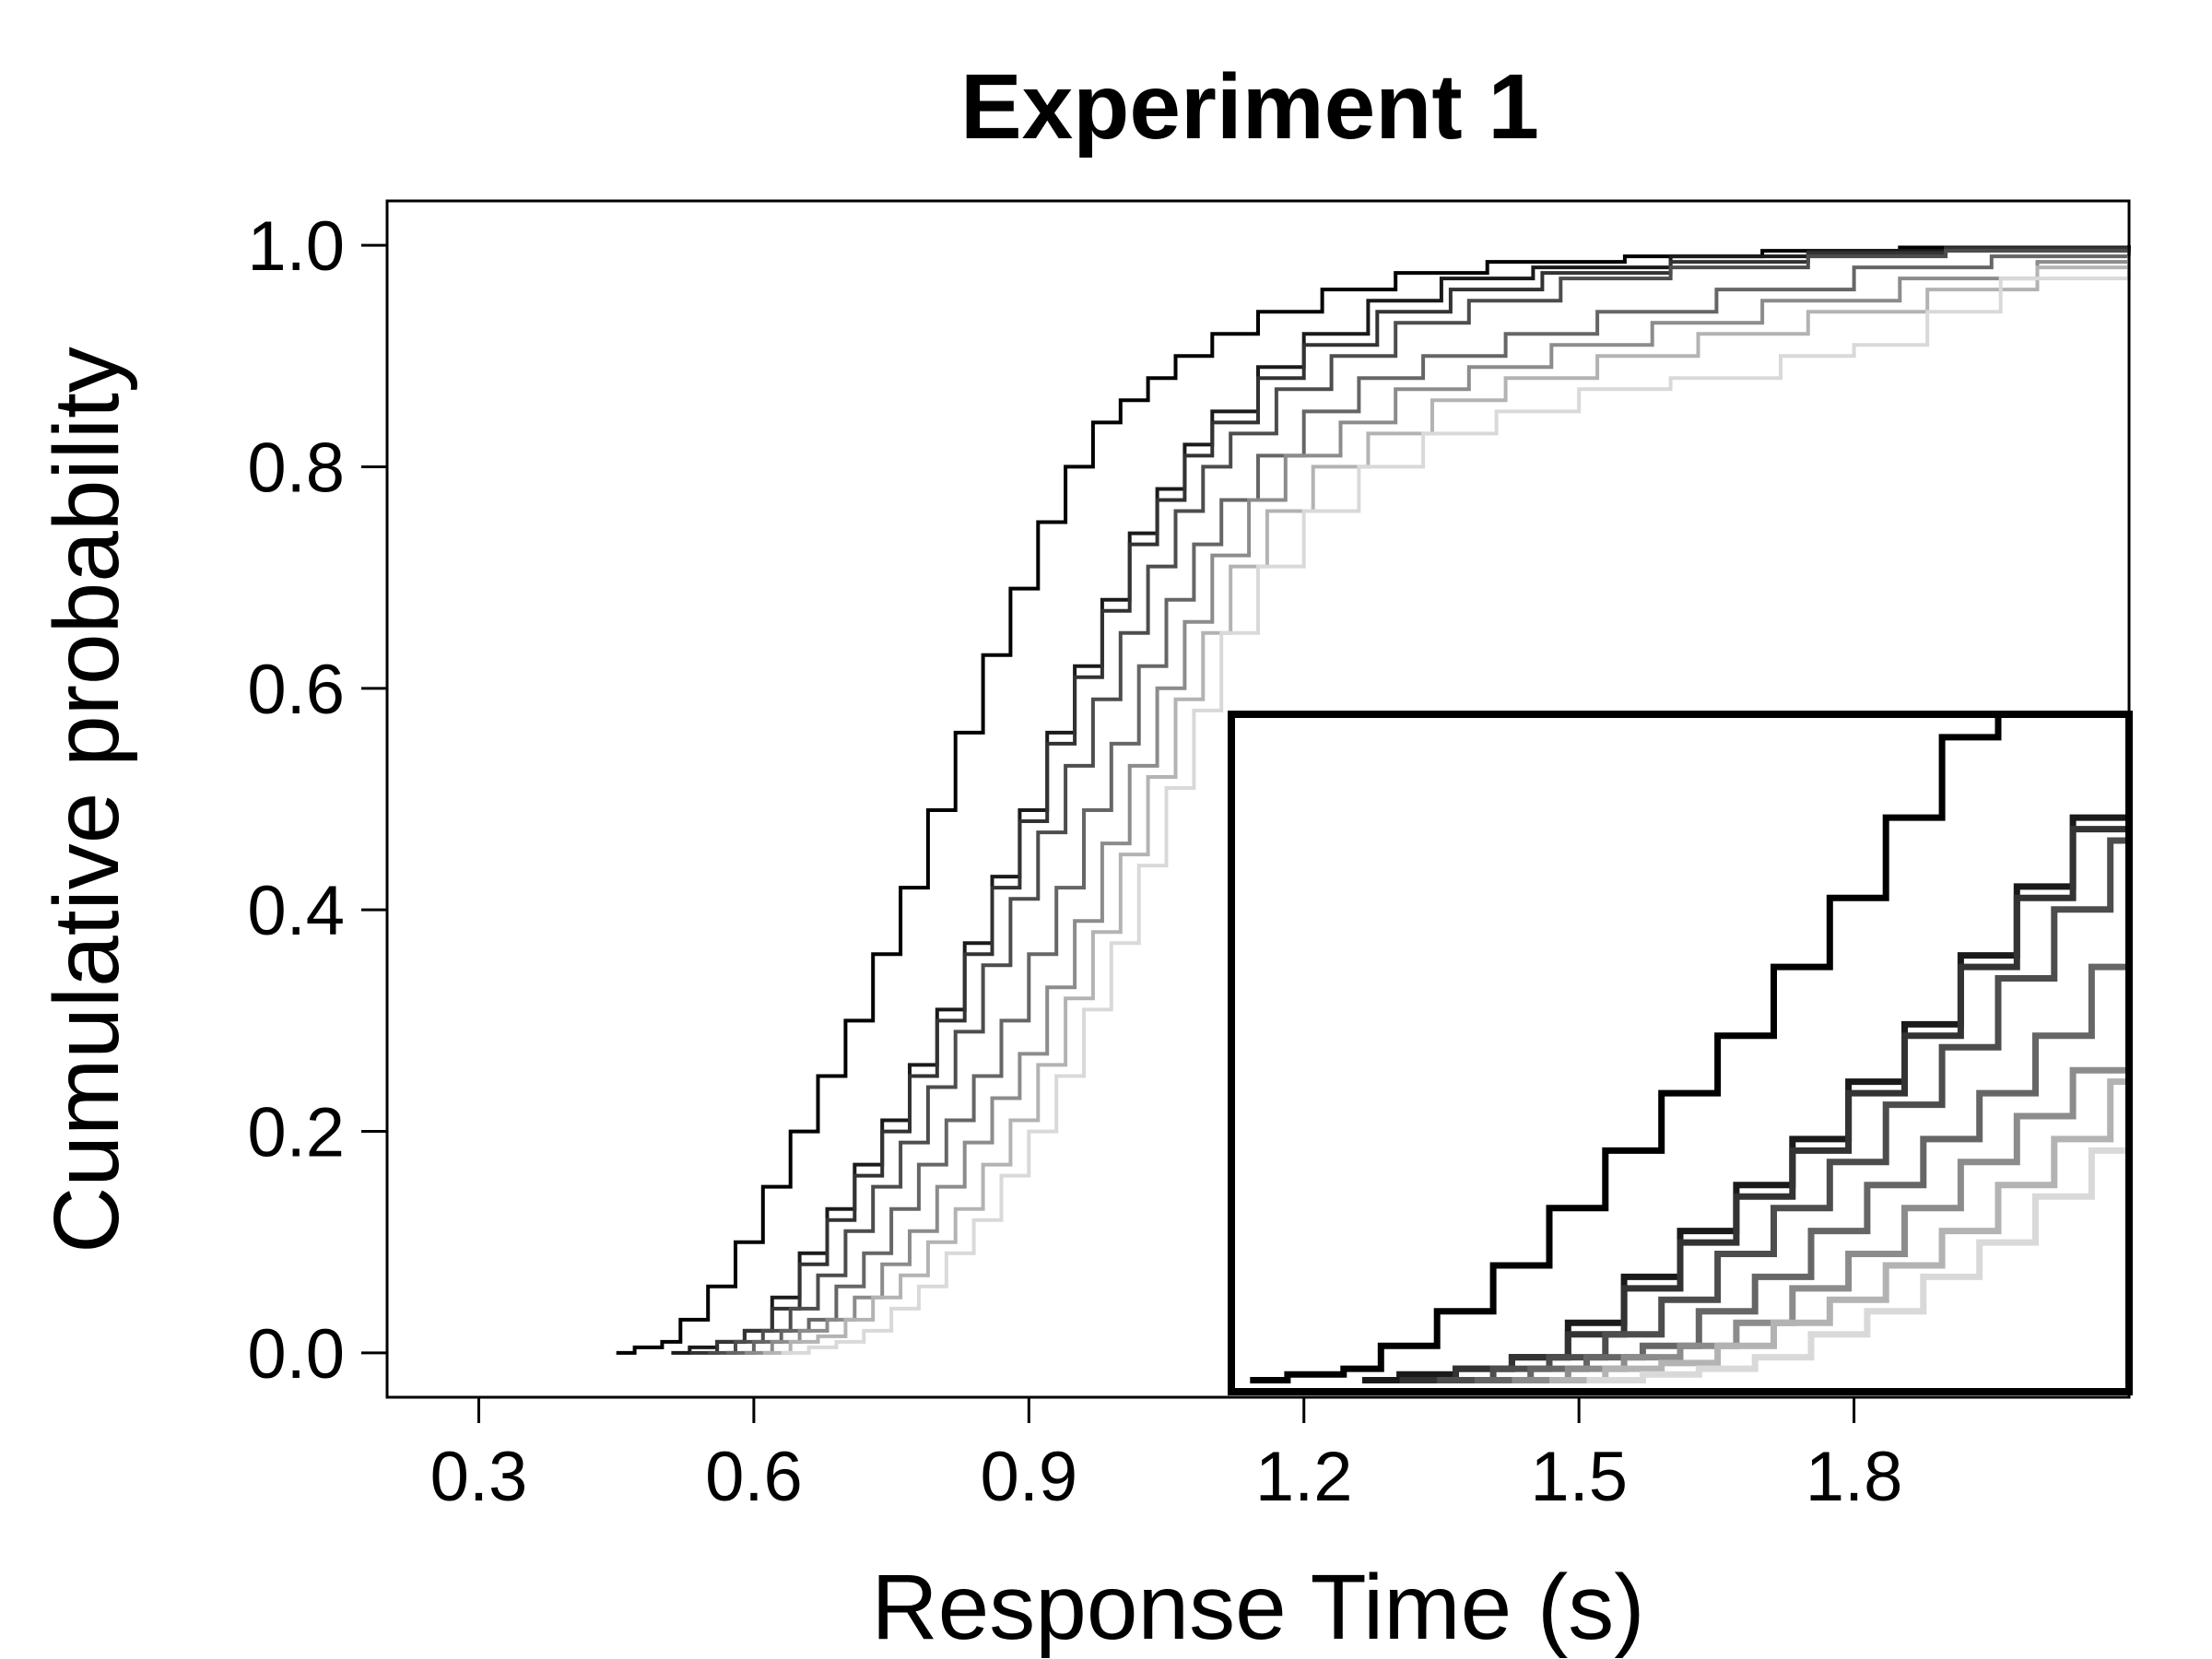 Image resolution: width=2212 pixels, height=1659 pixels. What do you see at coordinates (296, 246) in the screenshot?
I see `y-tick-label: 1.0` at bounding box center [296, 246].